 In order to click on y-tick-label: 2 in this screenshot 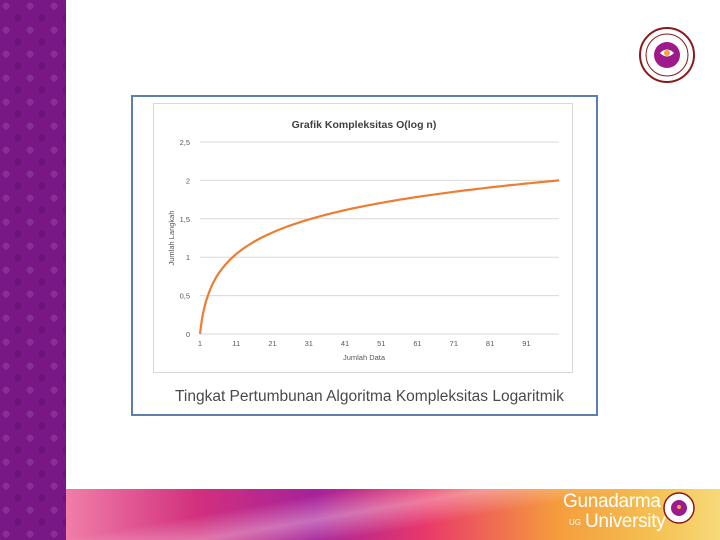, I will do `click(188, 180)`.